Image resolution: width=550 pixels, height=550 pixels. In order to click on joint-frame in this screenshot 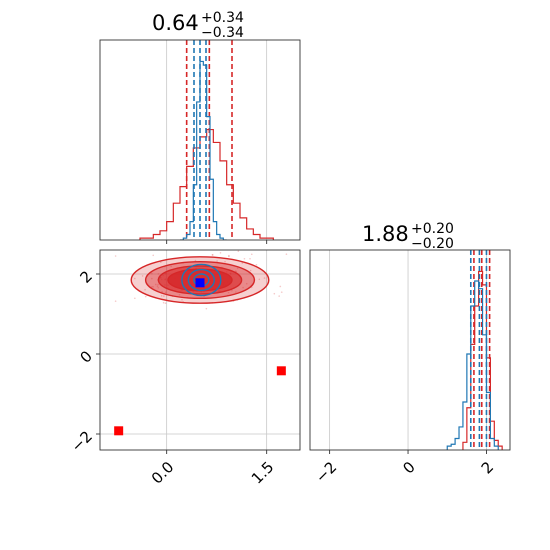, I will do `click(200, 350)`.